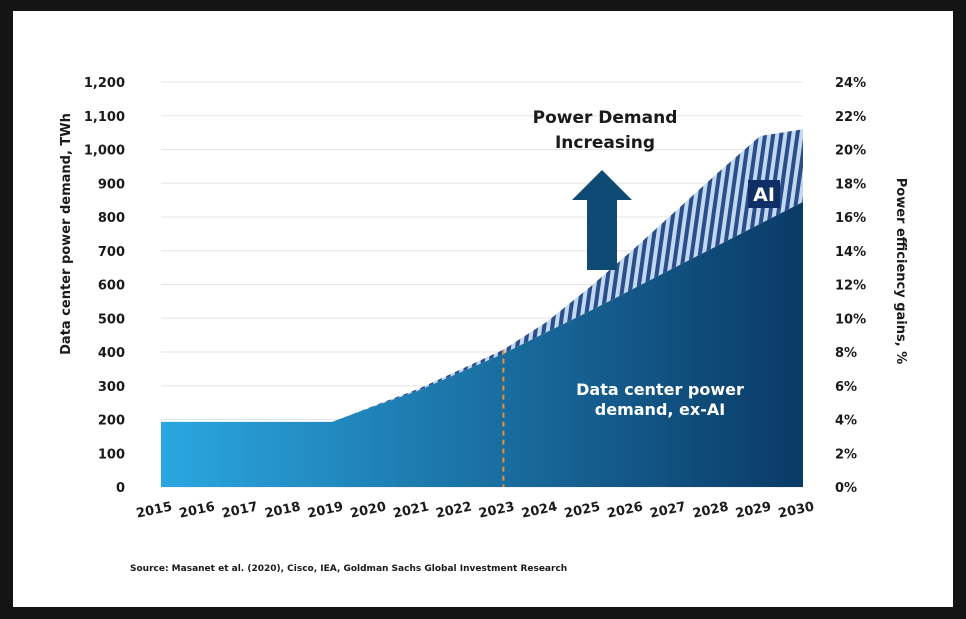 Image resolution: width=966 pixels, height=619 pixels. Describe the element at coordinates (710, 510) in the screenshot. I see `x-tick-label: 2028` at that location.